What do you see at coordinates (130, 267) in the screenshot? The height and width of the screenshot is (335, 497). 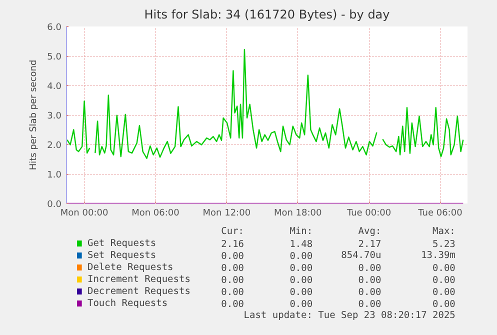 I see `legend-label: Delete Requests` at bounding box center [130, 267].